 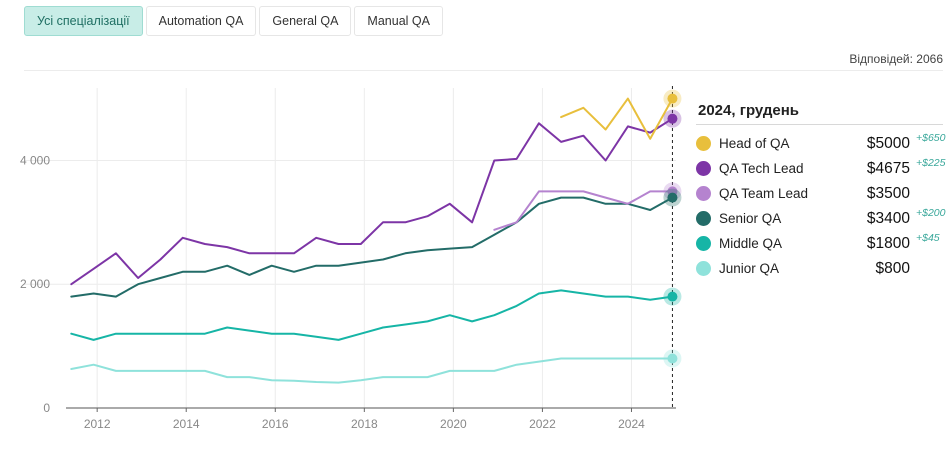 I want to click on tab-manual-qa: Manual QA, so click(x=398, y=21).